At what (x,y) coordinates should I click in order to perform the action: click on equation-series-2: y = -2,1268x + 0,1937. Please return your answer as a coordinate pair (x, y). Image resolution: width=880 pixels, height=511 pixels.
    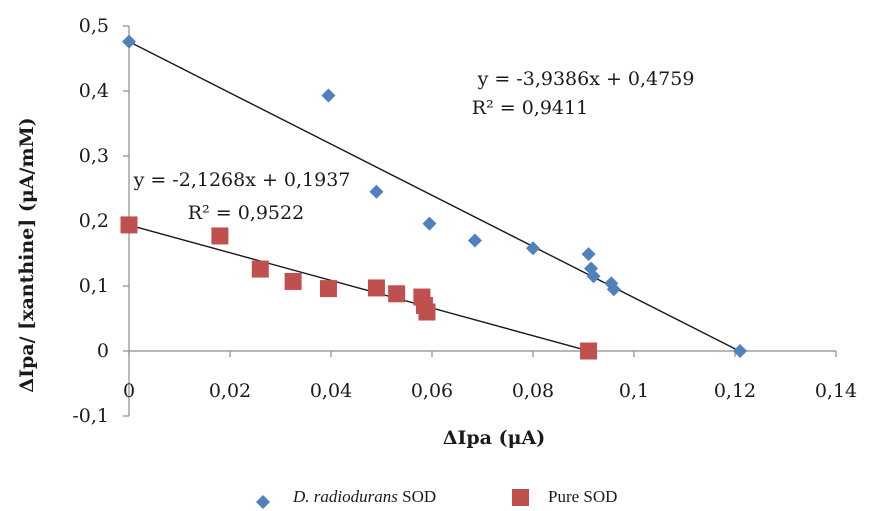
    Looking at the image, I should click on (242, 180).